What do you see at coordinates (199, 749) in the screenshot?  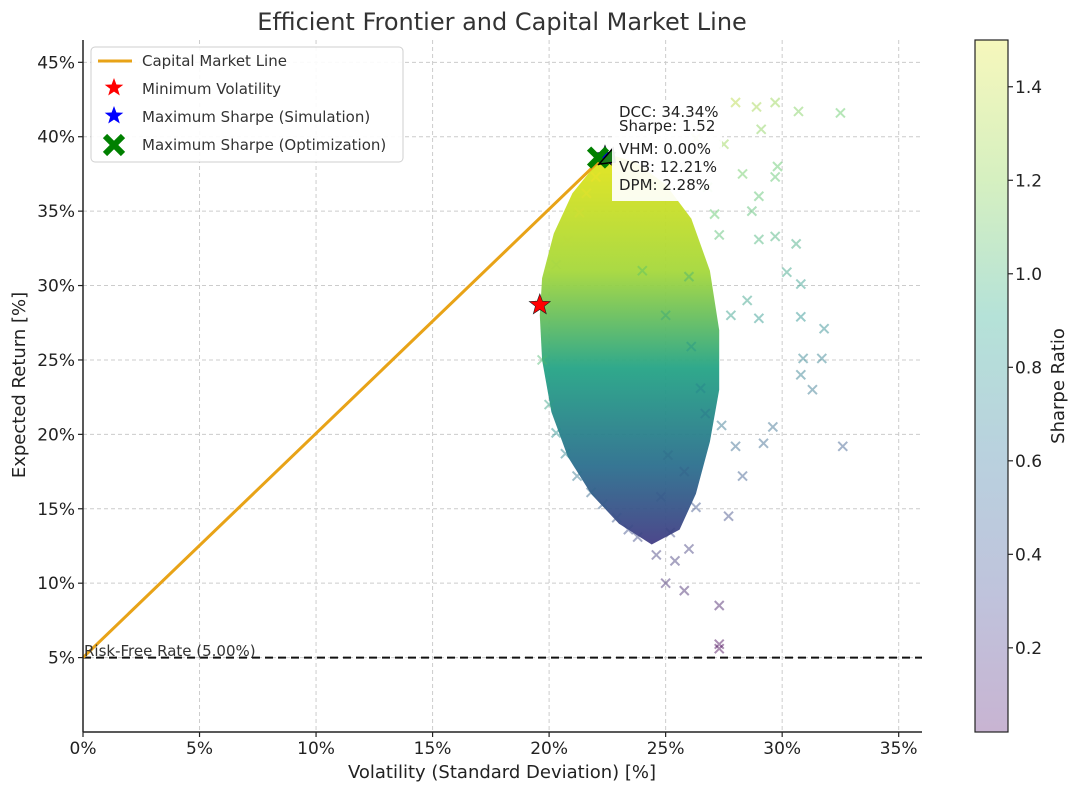 I see `x-tick-label: 5%` at bounding box center [199, 749].